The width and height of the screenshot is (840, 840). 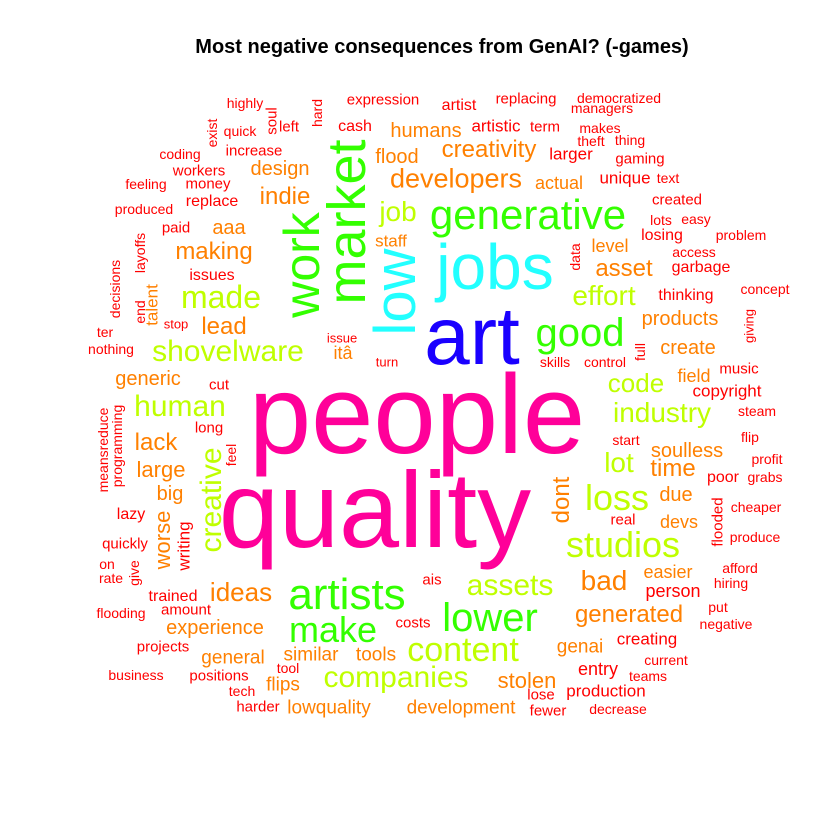 What do you see at coordinates (765, 289) in the screenshot?
I see `word-concept: concept` at bounding box center [765, 289].